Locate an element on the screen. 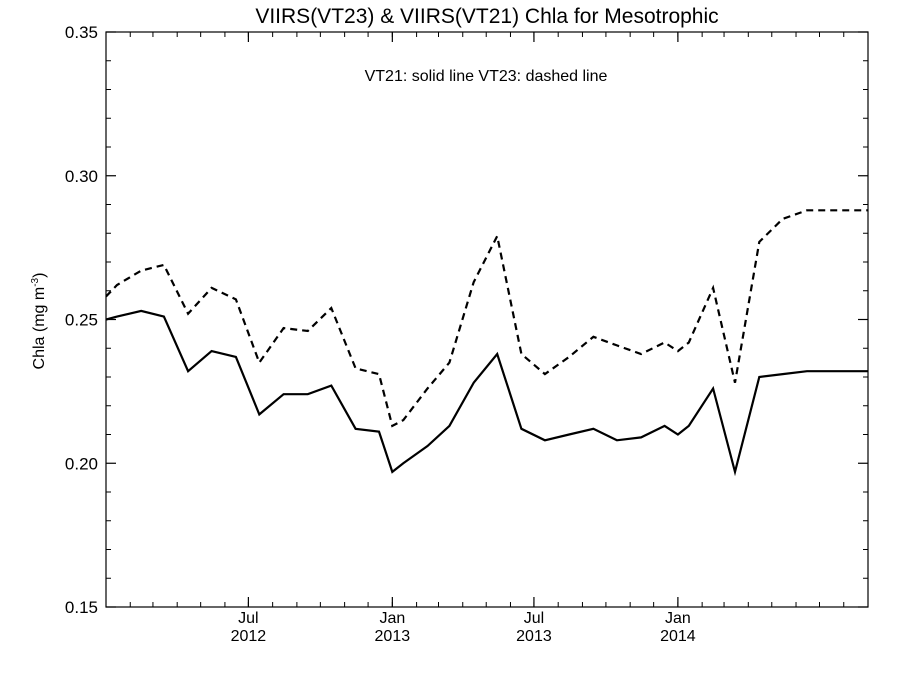  x-tick-year-label: 2012 is located at coordinates (249, 636).